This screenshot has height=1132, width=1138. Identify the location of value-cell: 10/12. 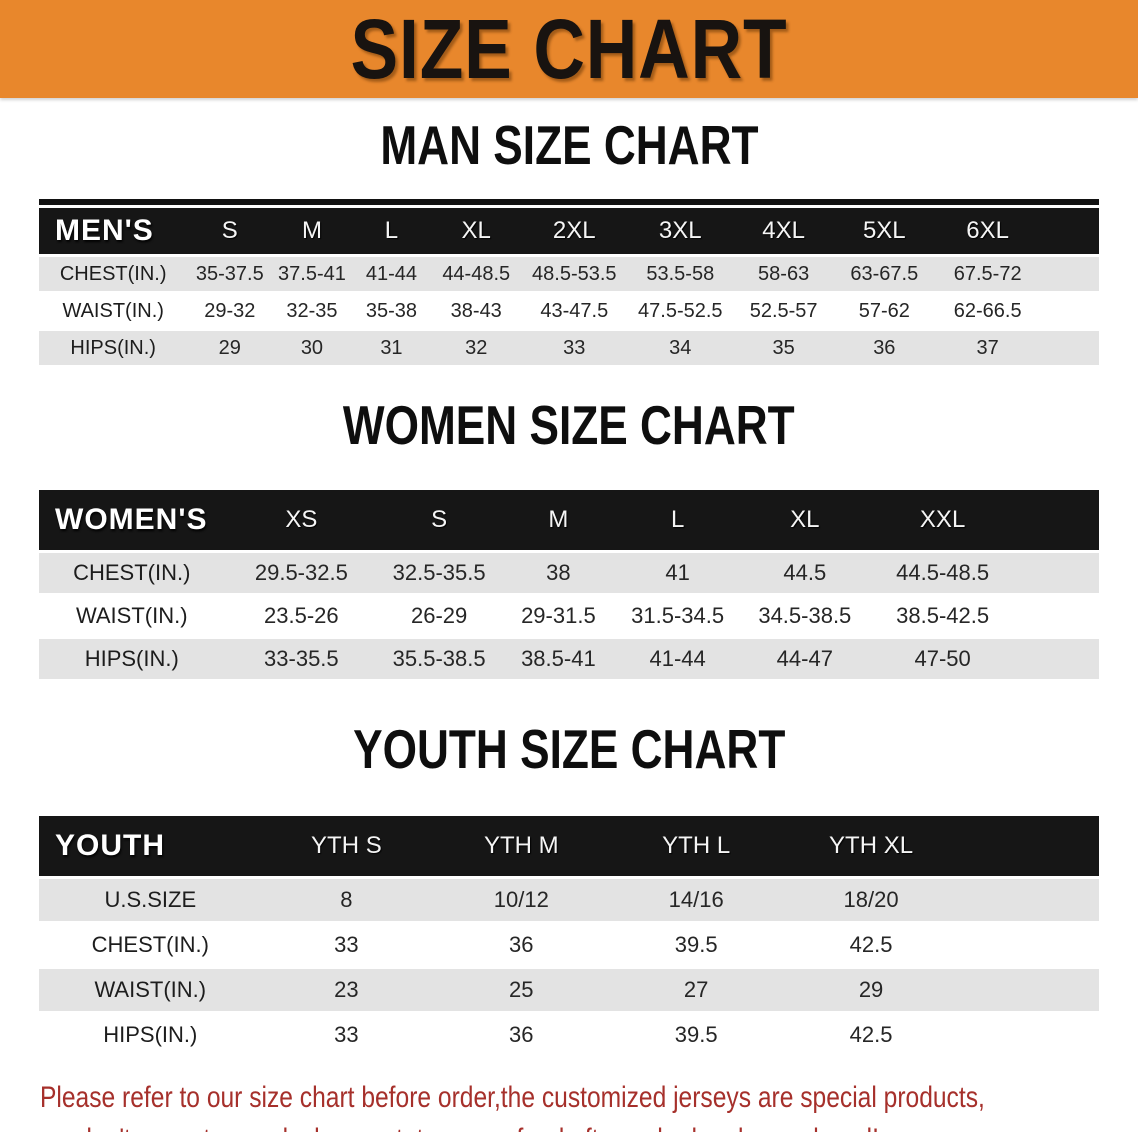
(521, 900).